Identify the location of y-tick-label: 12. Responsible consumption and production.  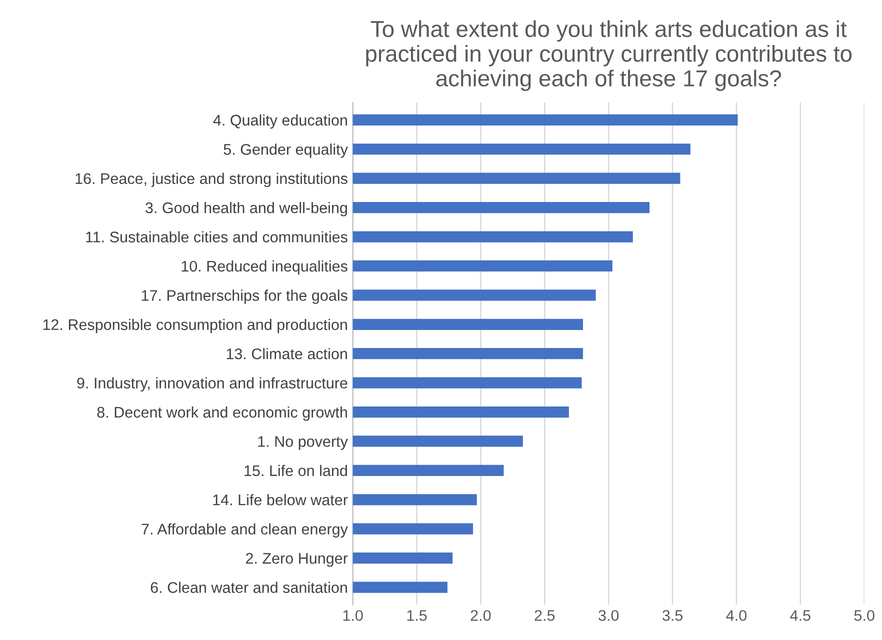
(195, 326).